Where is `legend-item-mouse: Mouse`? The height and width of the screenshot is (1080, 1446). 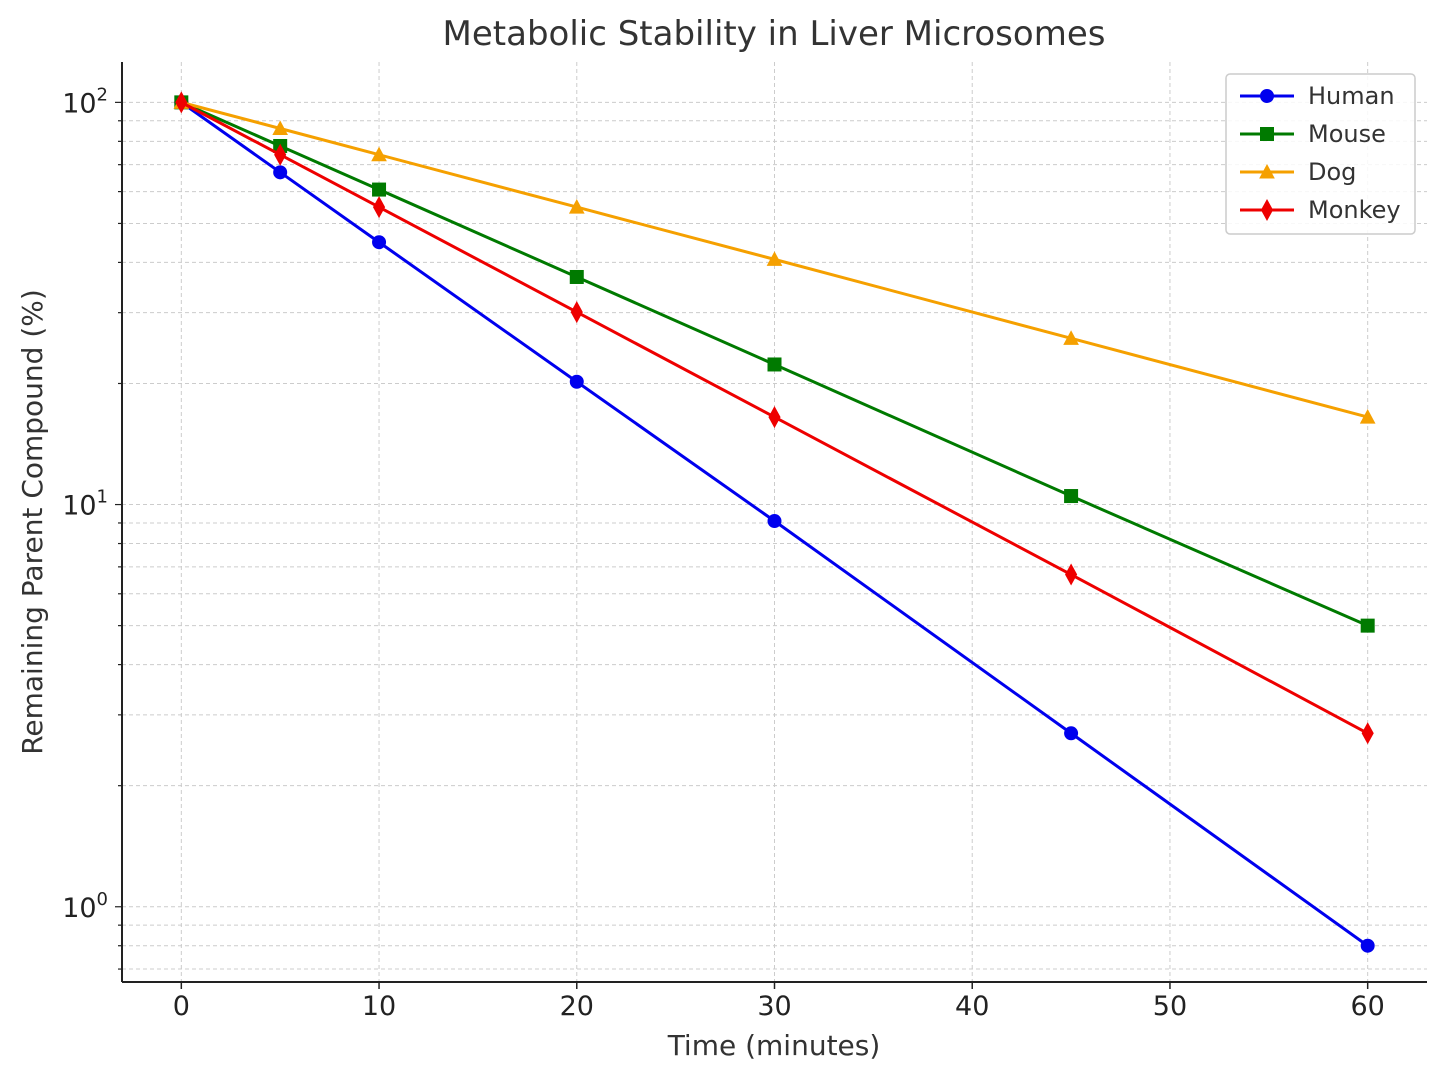 legend-item-mouse: Mouse is located at coordinates (1313, 134).